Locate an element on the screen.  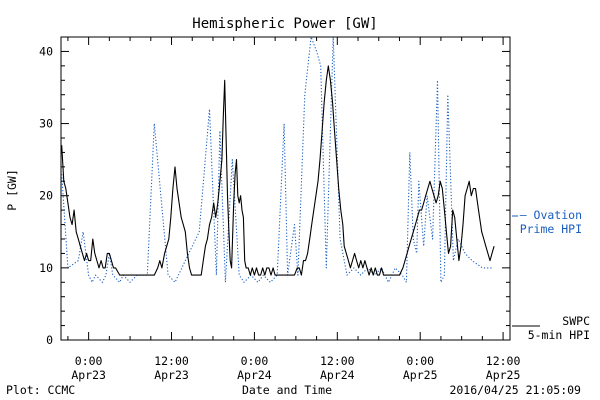
y-tick-label: 10 is located at coordinates (46, 268).